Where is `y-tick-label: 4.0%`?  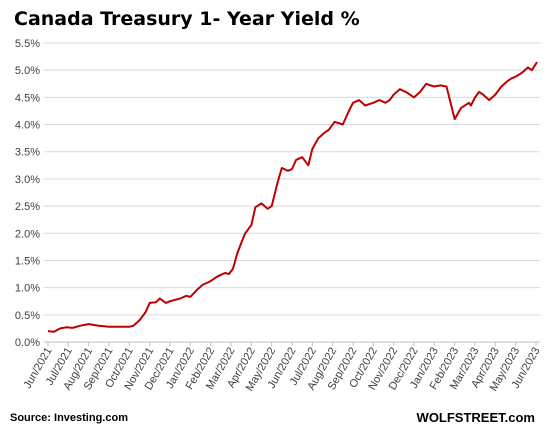
y-tick-label: 4.0% is located at coordinates (27, 126).